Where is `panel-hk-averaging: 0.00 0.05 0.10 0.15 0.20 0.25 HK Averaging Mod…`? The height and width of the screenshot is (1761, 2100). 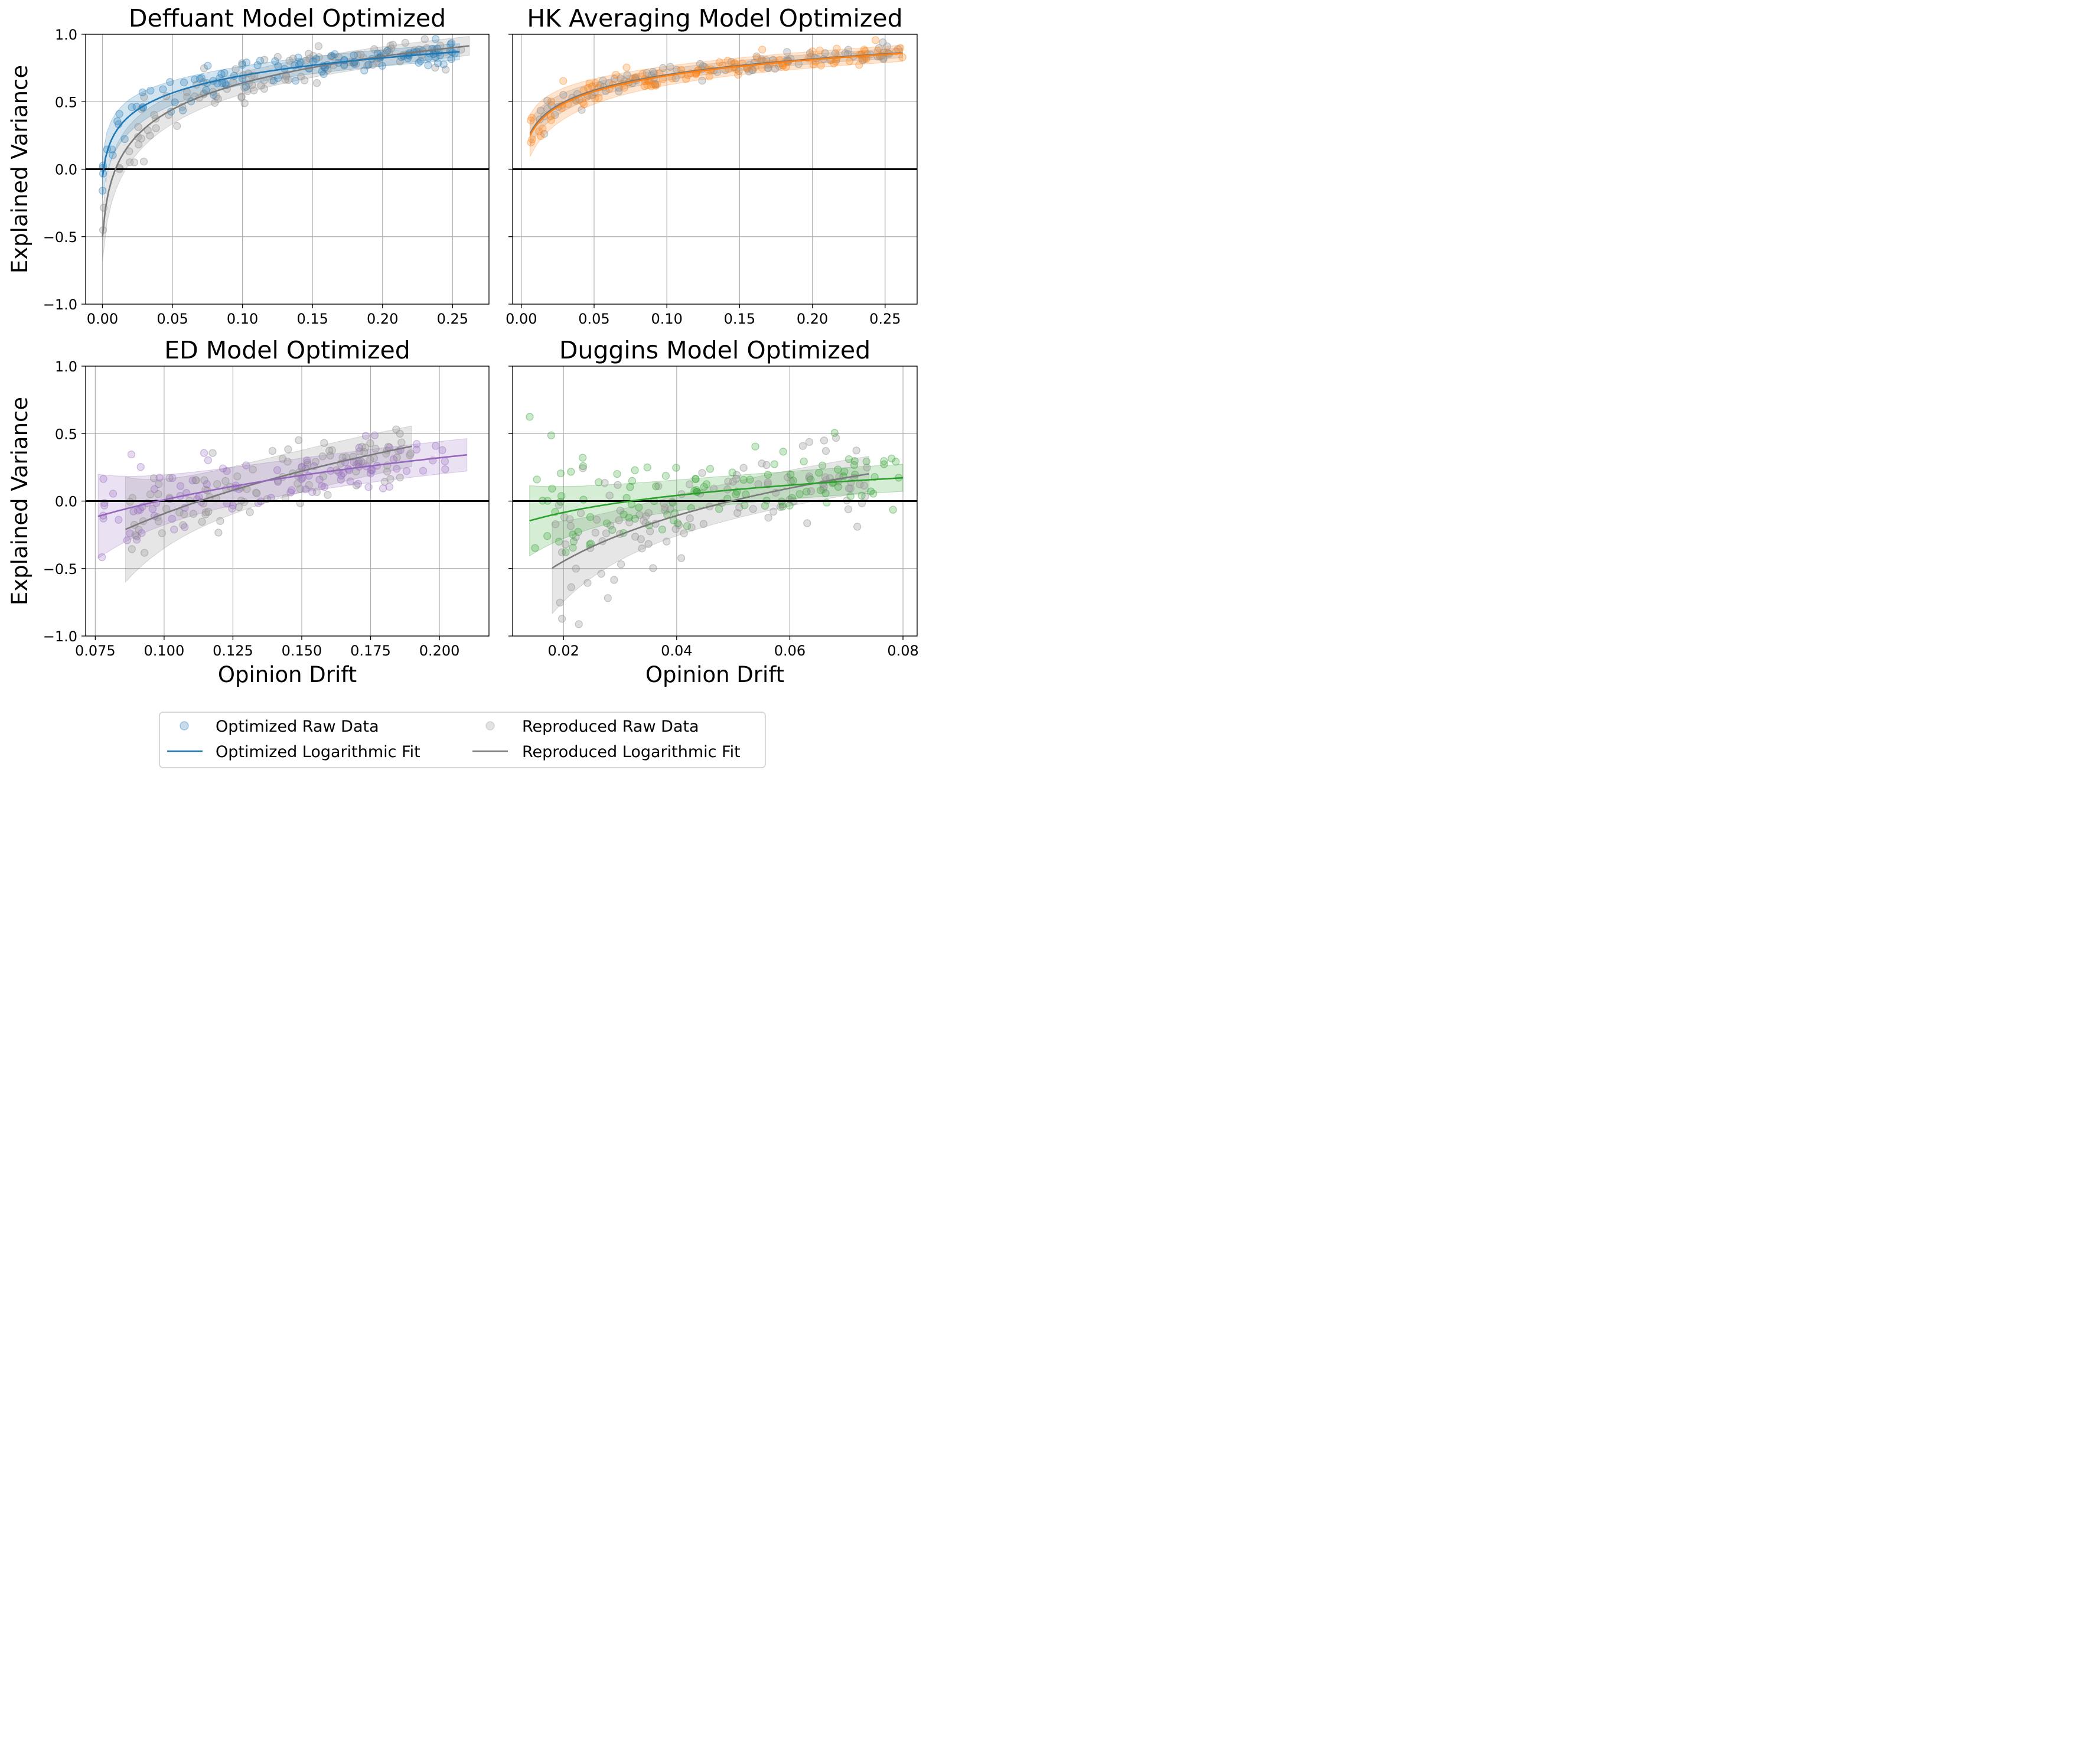 panel-hk-averaging: 0.00 0.05 0.10 0.15 0.20 0.25 HK Averaging Mod… is located at coordinates (712, 165).